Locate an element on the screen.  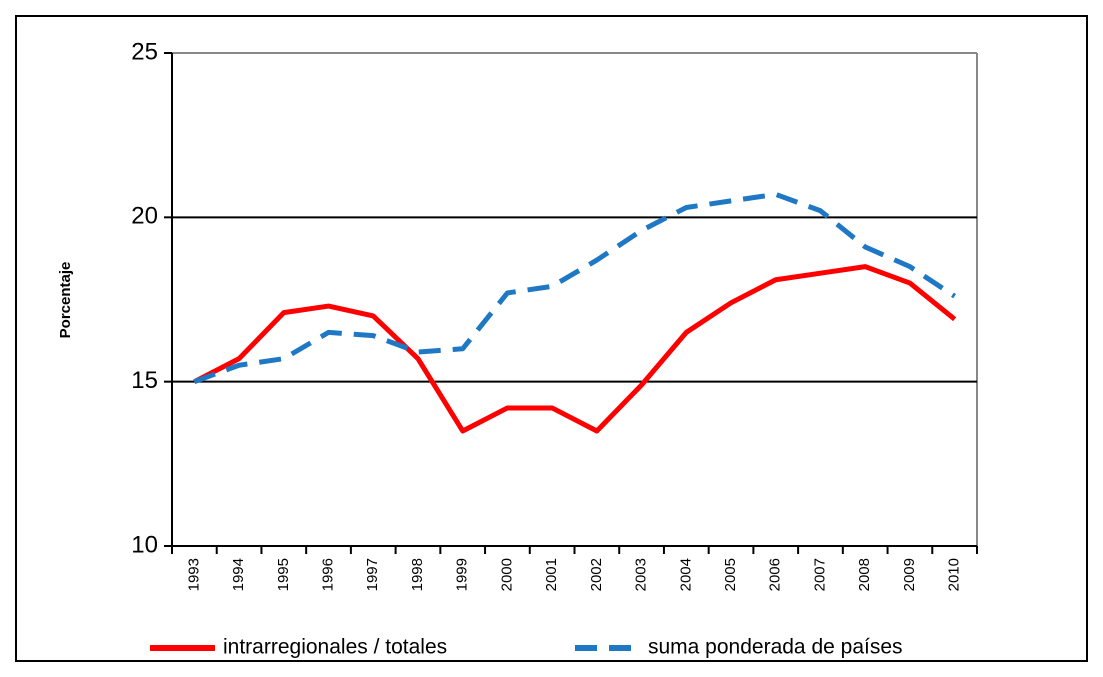
x-tick-label: 1998 is located at coordinates (417, 574).